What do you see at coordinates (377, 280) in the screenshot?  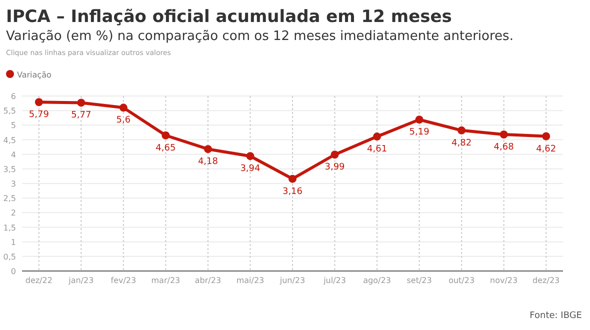 I see `x-tick-label: ago/23` at bounding box center [377, 280].